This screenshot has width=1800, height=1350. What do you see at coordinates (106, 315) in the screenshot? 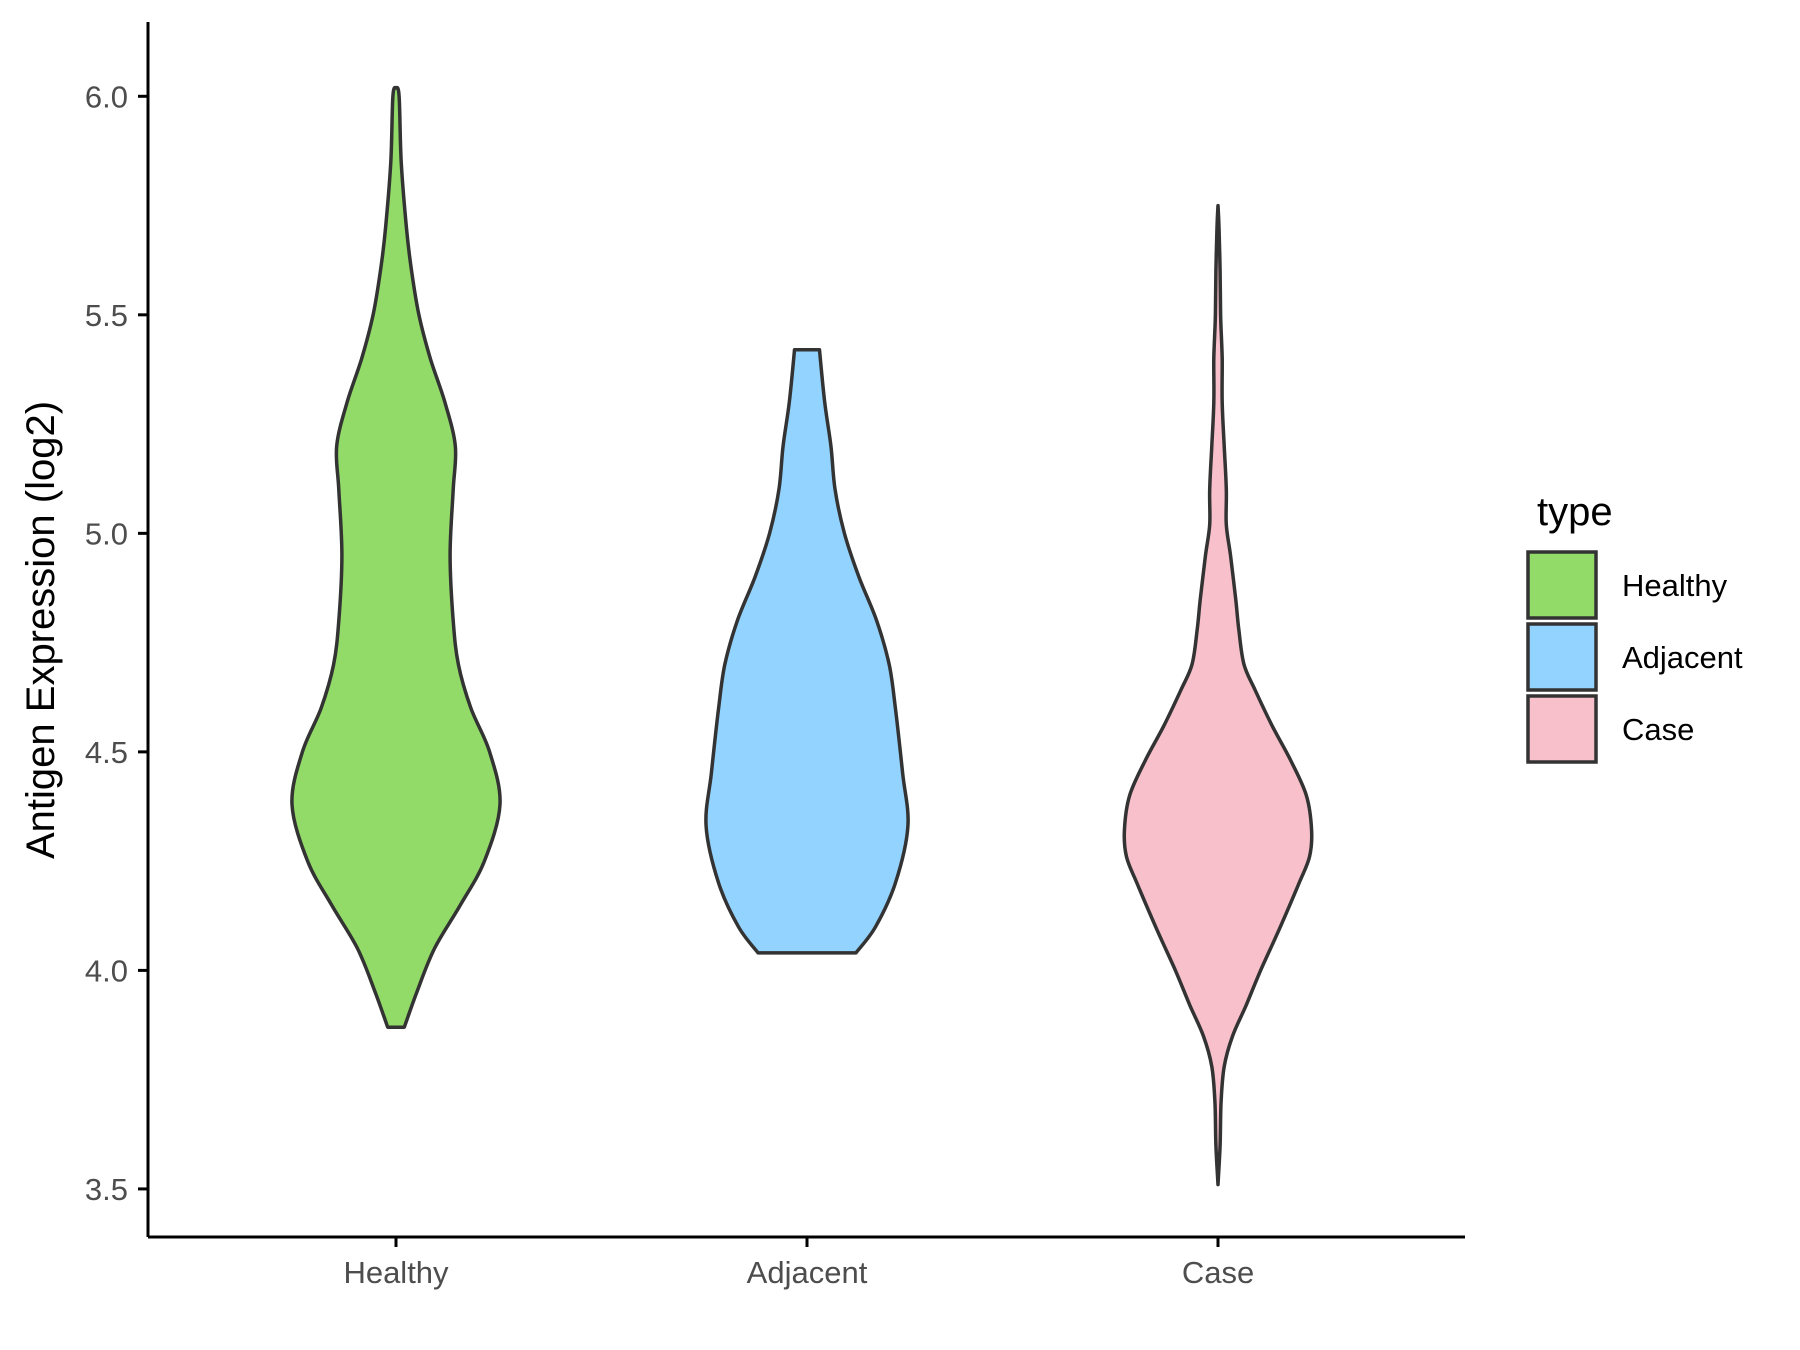
I see `y-tick-label: 5.5` at bounding box center [106, 315].